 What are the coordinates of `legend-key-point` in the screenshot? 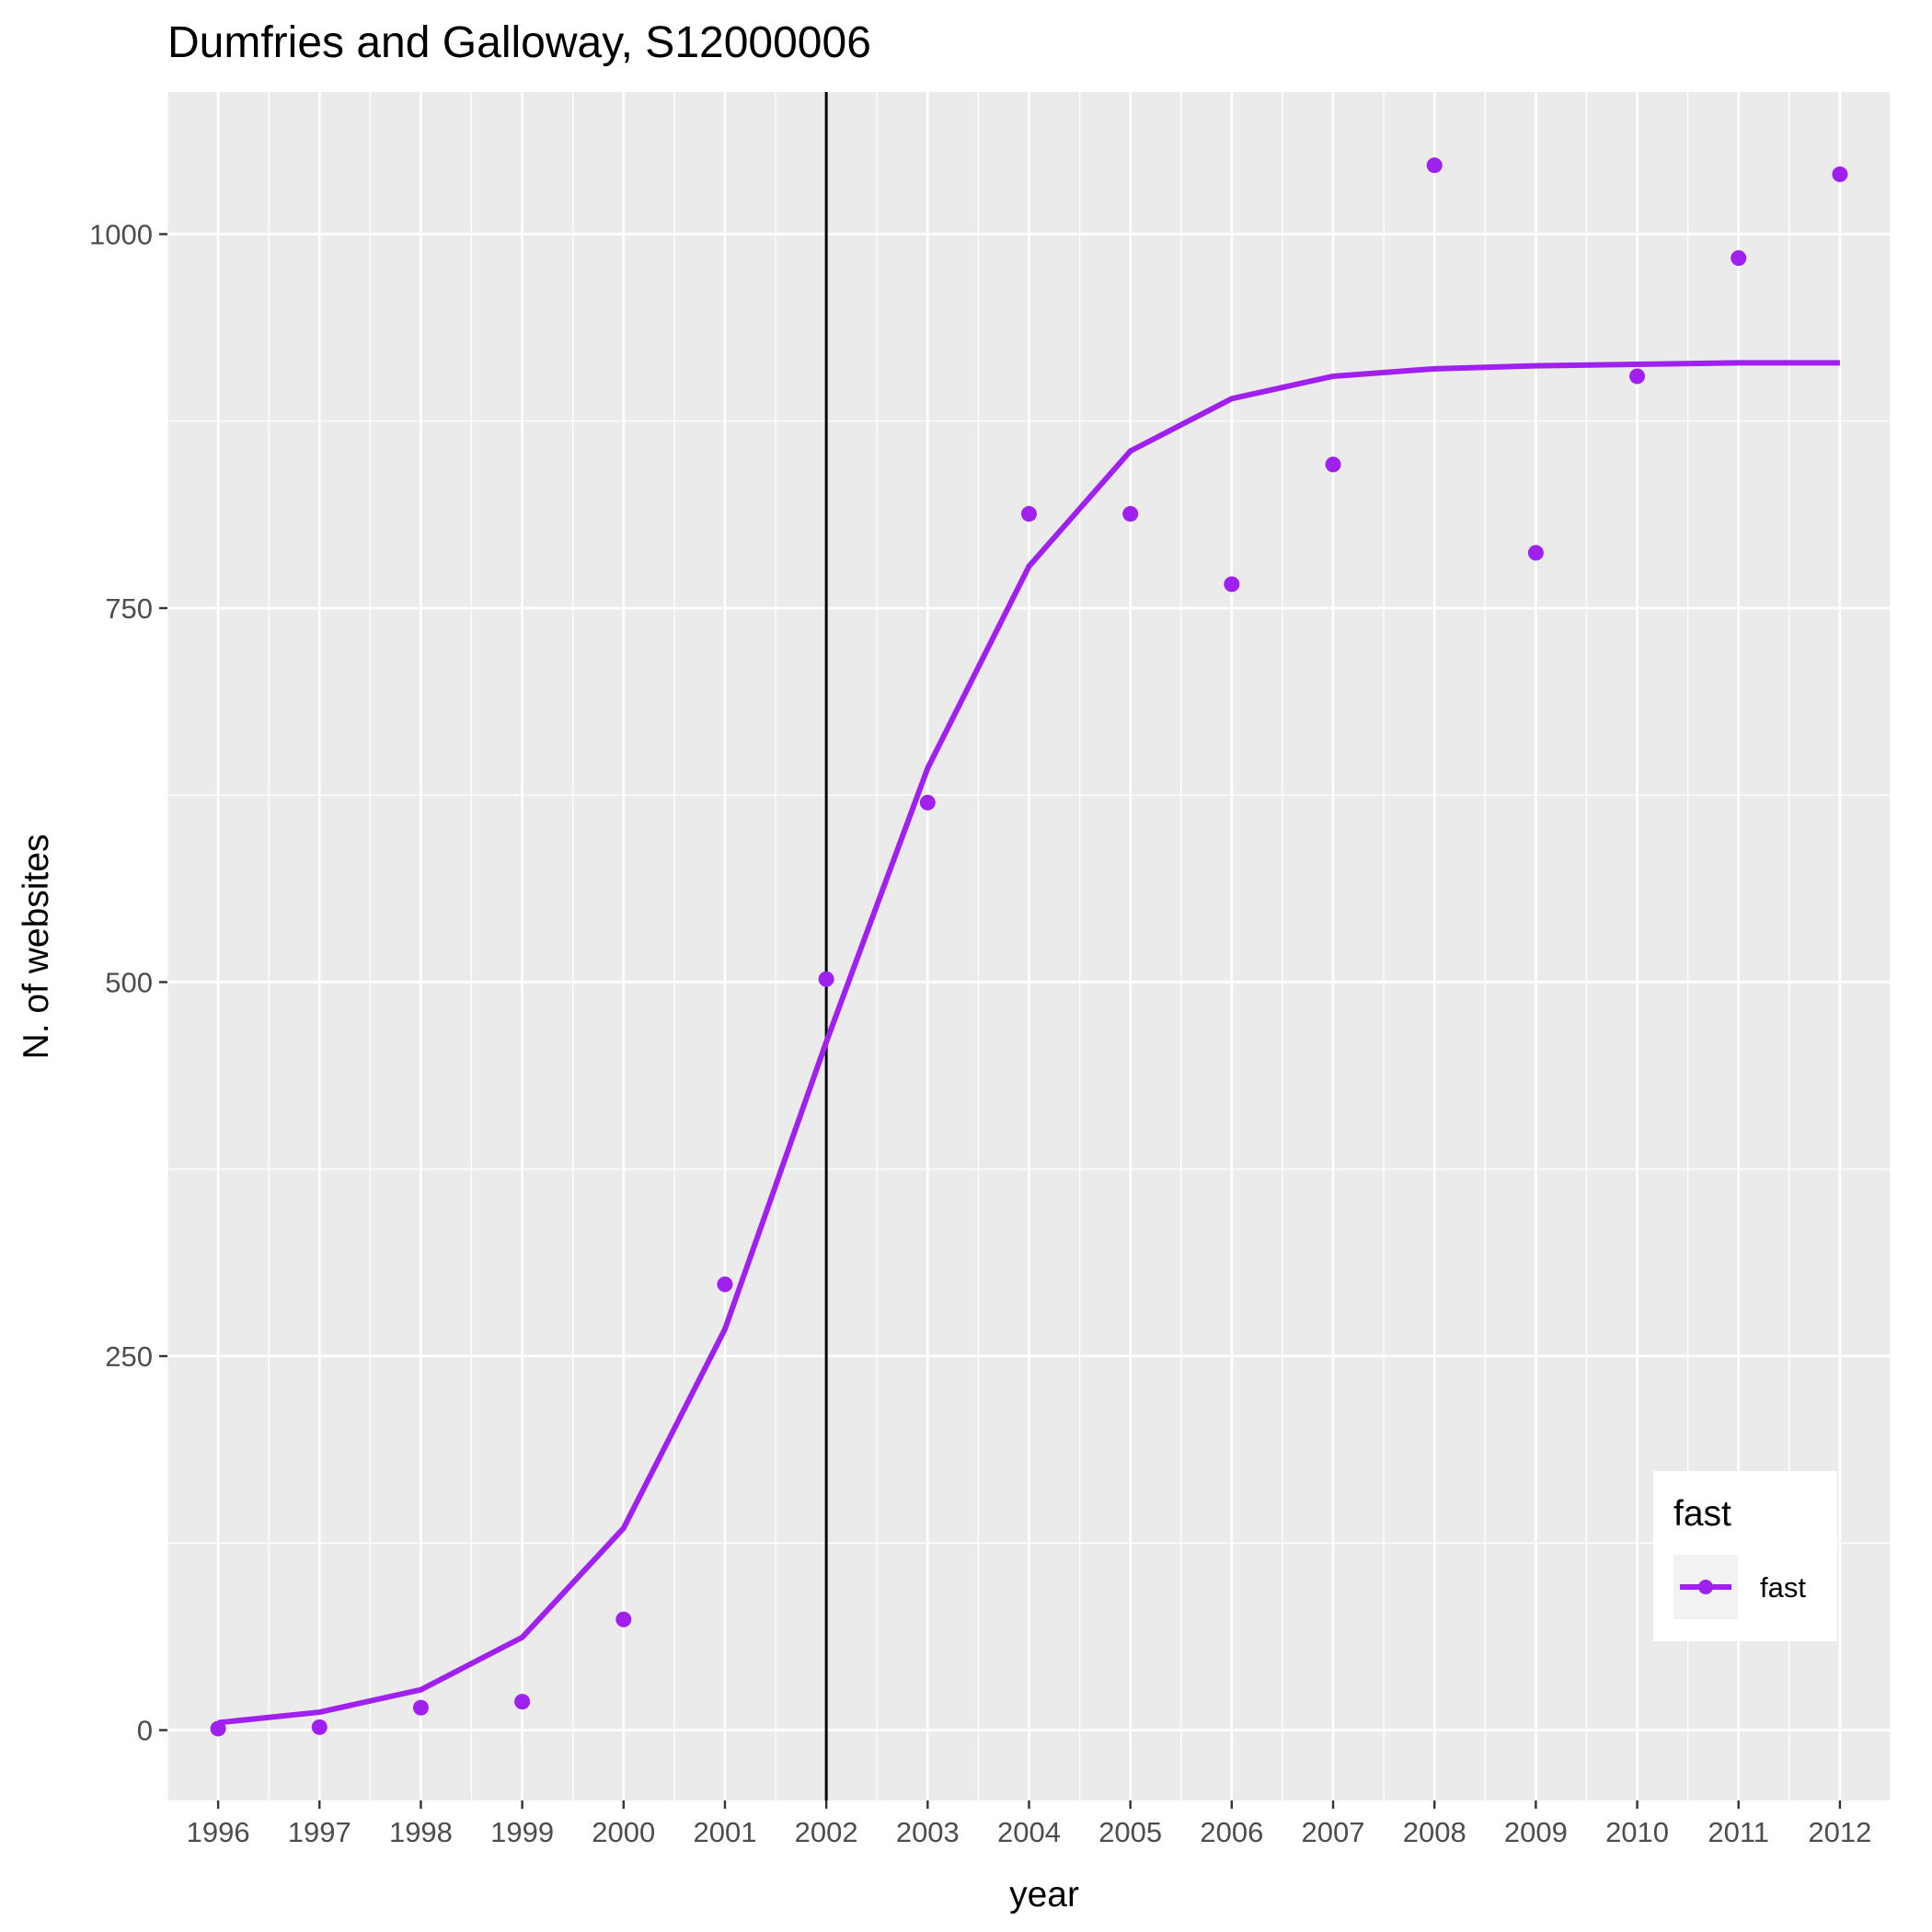 It's located at (1705, 1587).